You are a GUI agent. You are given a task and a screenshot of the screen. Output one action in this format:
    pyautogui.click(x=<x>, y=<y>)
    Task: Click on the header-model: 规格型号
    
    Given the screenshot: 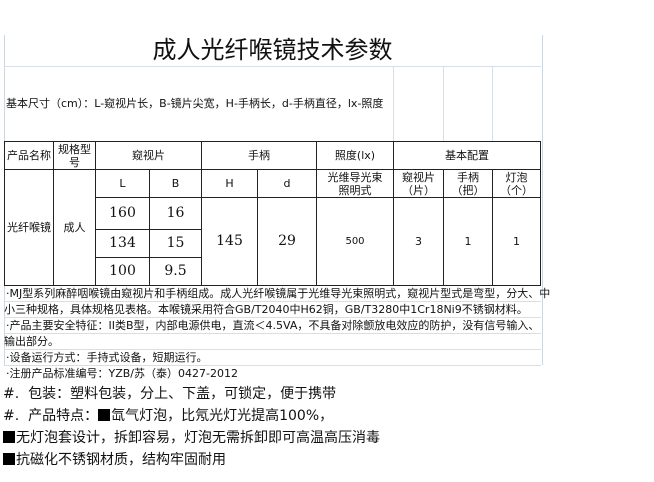 What is the action you would take?
    pyautogui.click(x=74, y=155)
    